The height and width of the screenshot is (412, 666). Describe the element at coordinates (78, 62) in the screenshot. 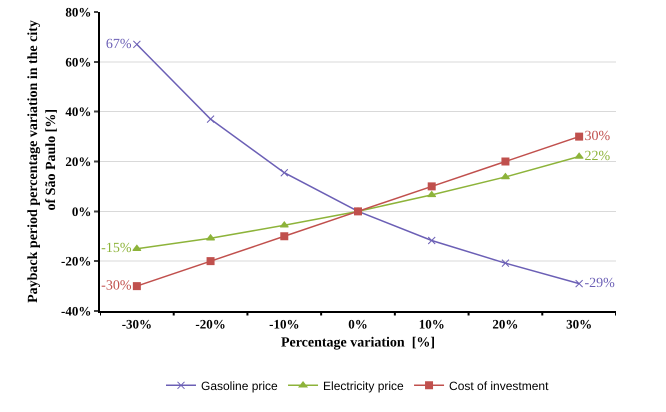

I see `y-tick-label: 60%` at that location.